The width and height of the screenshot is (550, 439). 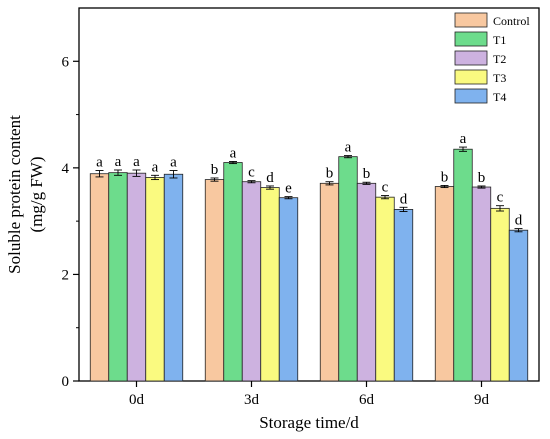 I want to click on significance-letter: e, so click(x=288, y=189).